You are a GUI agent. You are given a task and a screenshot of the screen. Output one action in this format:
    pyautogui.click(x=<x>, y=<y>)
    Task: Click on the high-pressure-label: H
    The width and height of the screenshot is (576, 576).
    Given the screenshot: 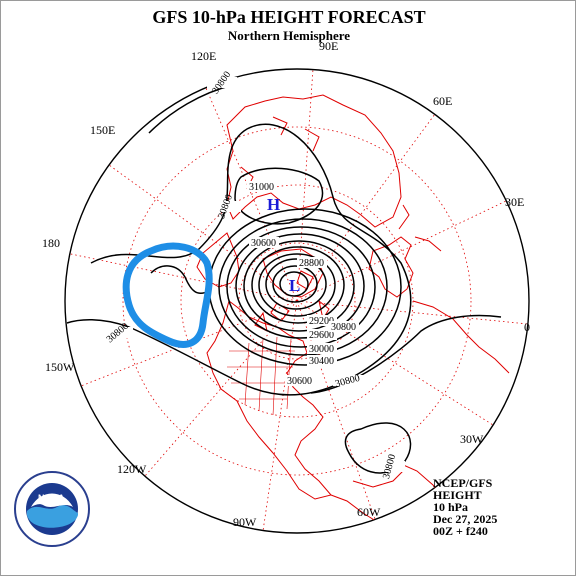 What is the action you would take?
    pyautogui.click(x=273, y=204)
    